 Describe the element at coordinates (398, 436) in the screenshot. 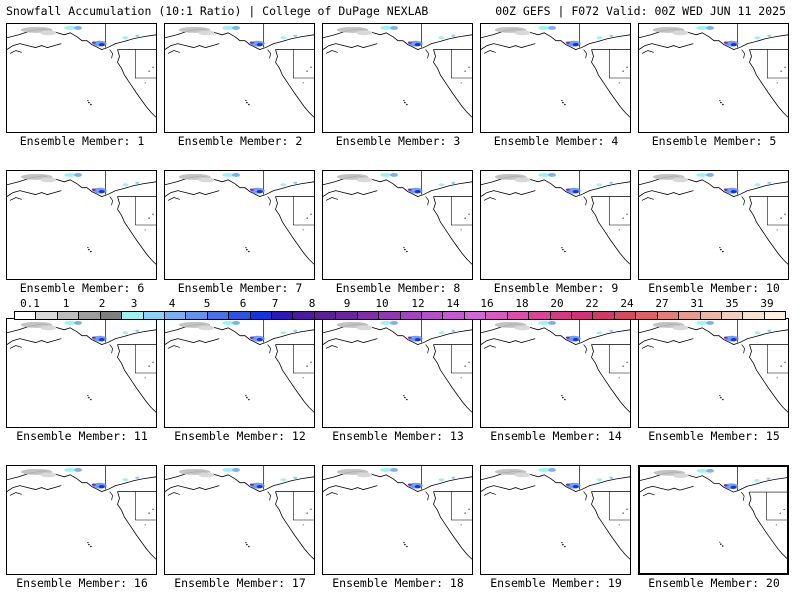

I see `ensemble-member-label: Ensemble Member: 13` at that location.